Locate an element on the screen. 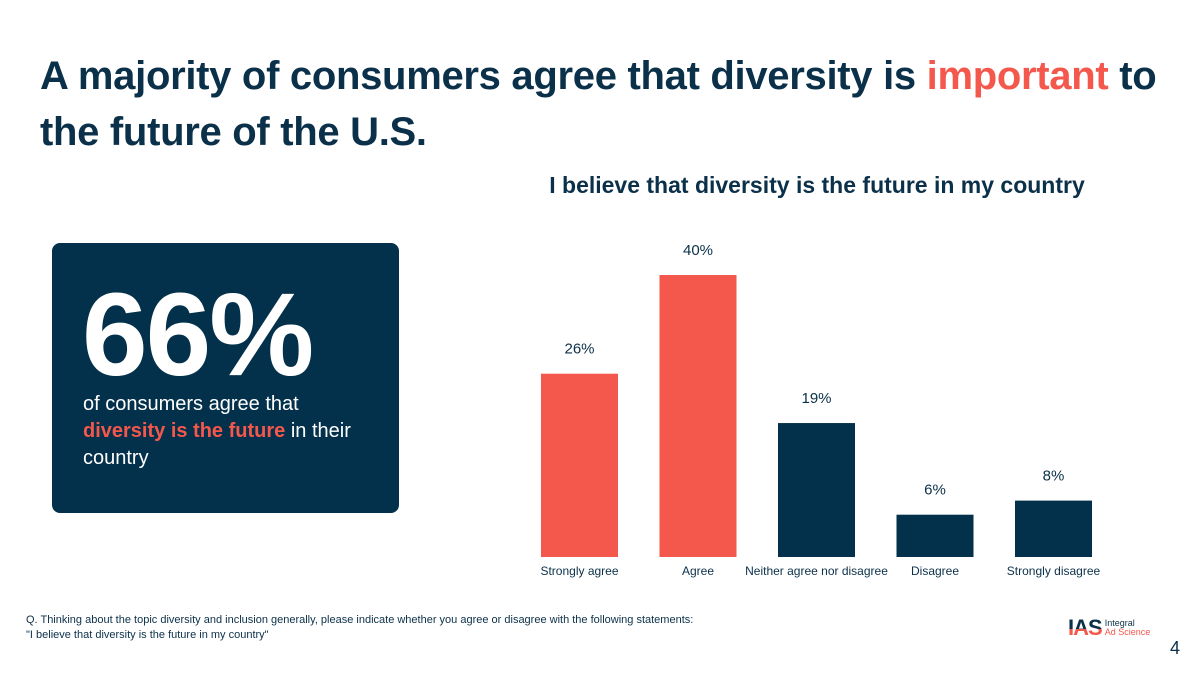 This screenshot has height=675, width=1200. category-label: Neither agree nor disagree is located at coordinates (816, 571).